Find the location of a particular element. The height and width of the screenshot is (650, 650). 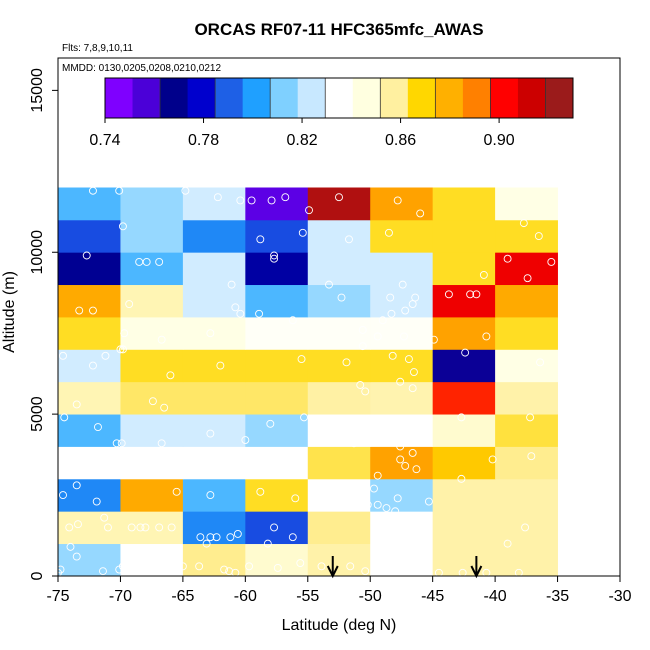

x-tick-label: -60 is located at coordinates (245, 596).